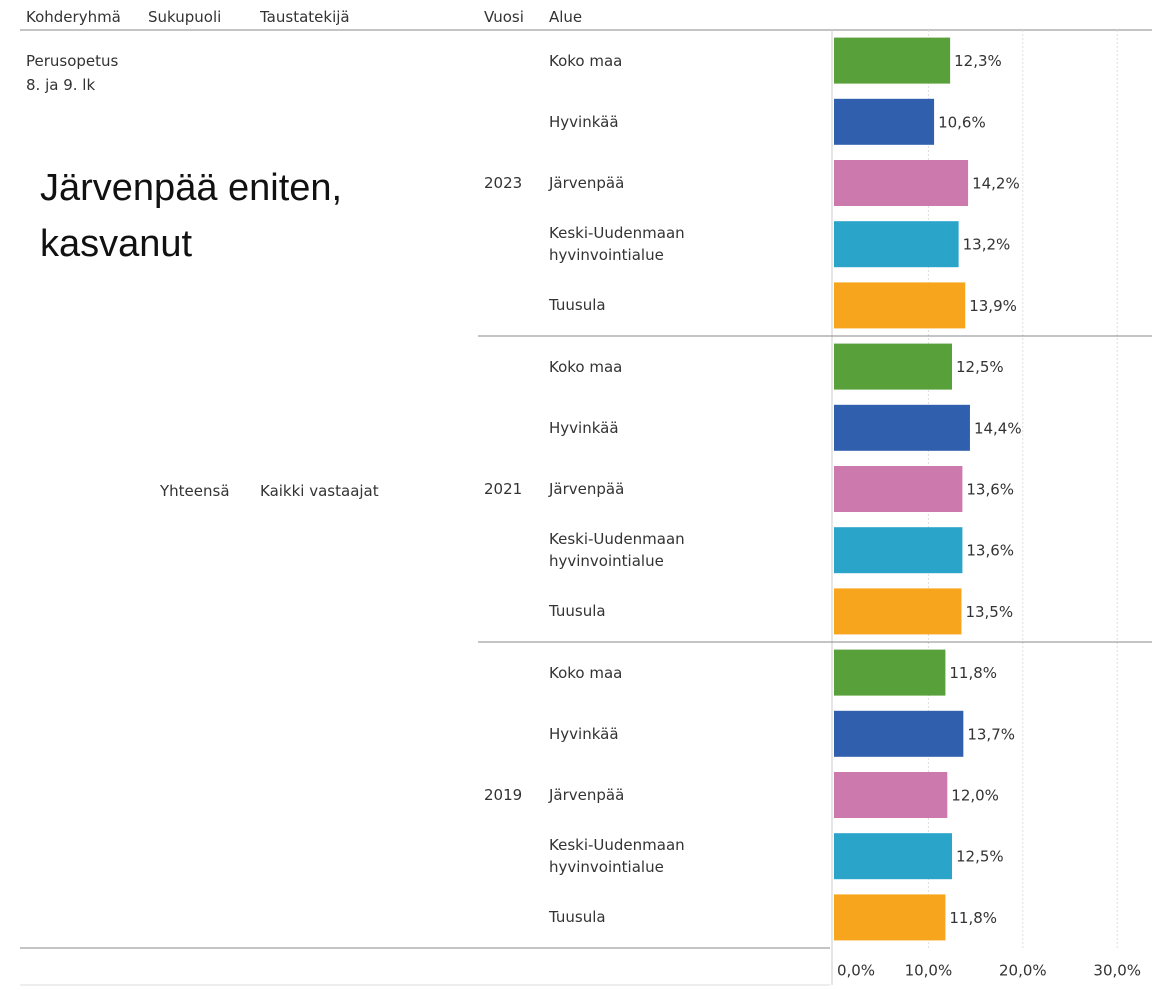  What do you see at coordinates (503, 795) in the screenshot?
I see `year-label: 2019` at bounding box center [503, 795].